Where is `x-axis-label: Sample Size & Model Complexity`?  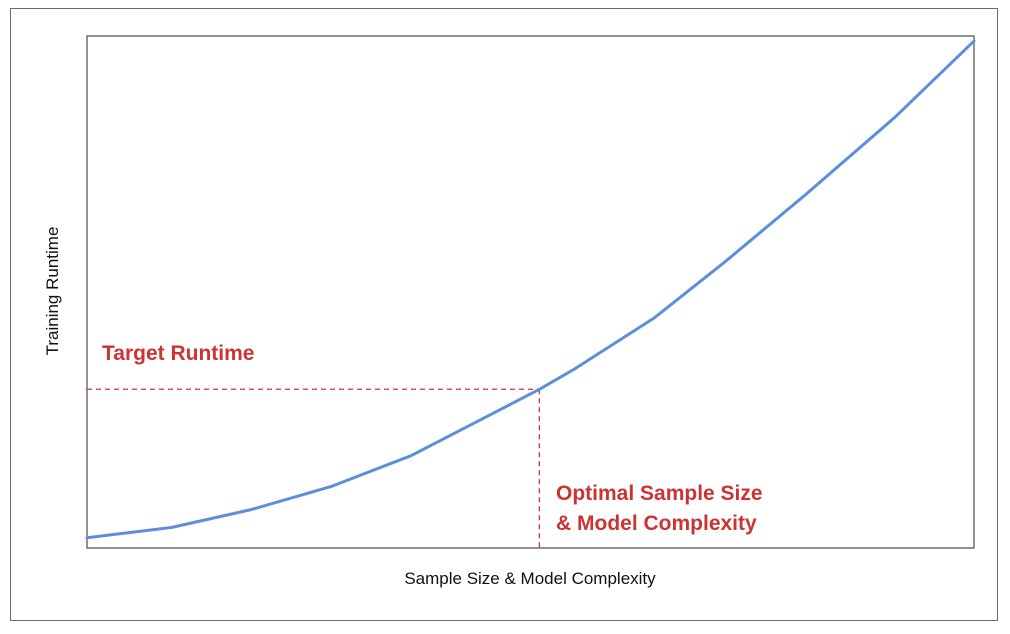 x-axis-label: Sample Size & Model Complexity is located at coordinates (530, 578).